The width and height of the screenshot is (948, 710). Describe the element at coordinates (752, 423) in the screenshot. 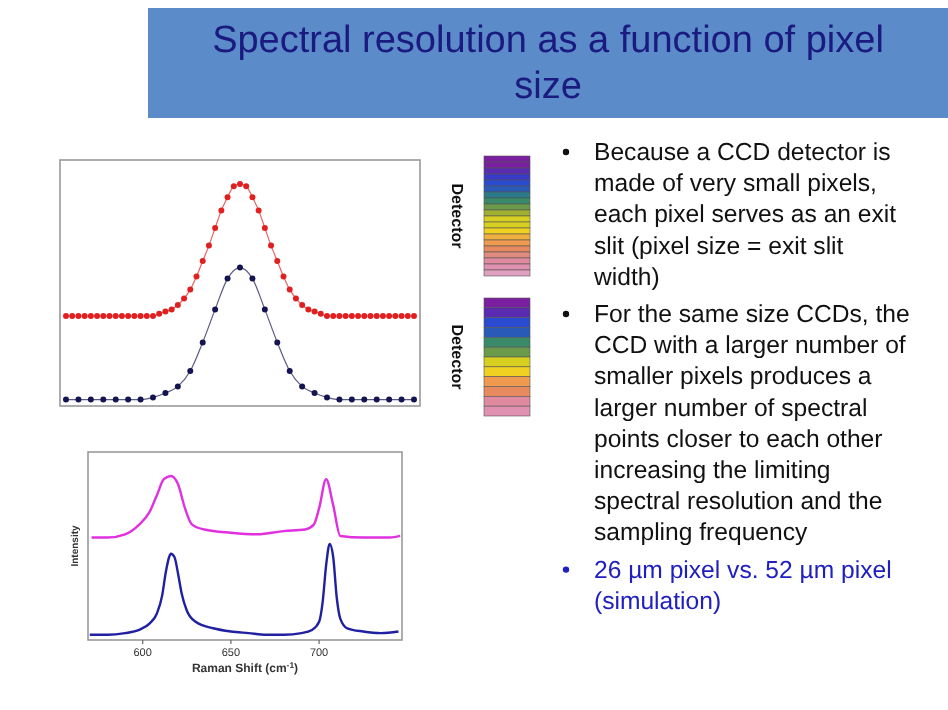

I see `text: For the same size CCDs, the CCD with a larger number of smaller pixels produces a larger number of spectral points closer to each other increasing the limiting spectral resolution and the sampling frequency` at that location.